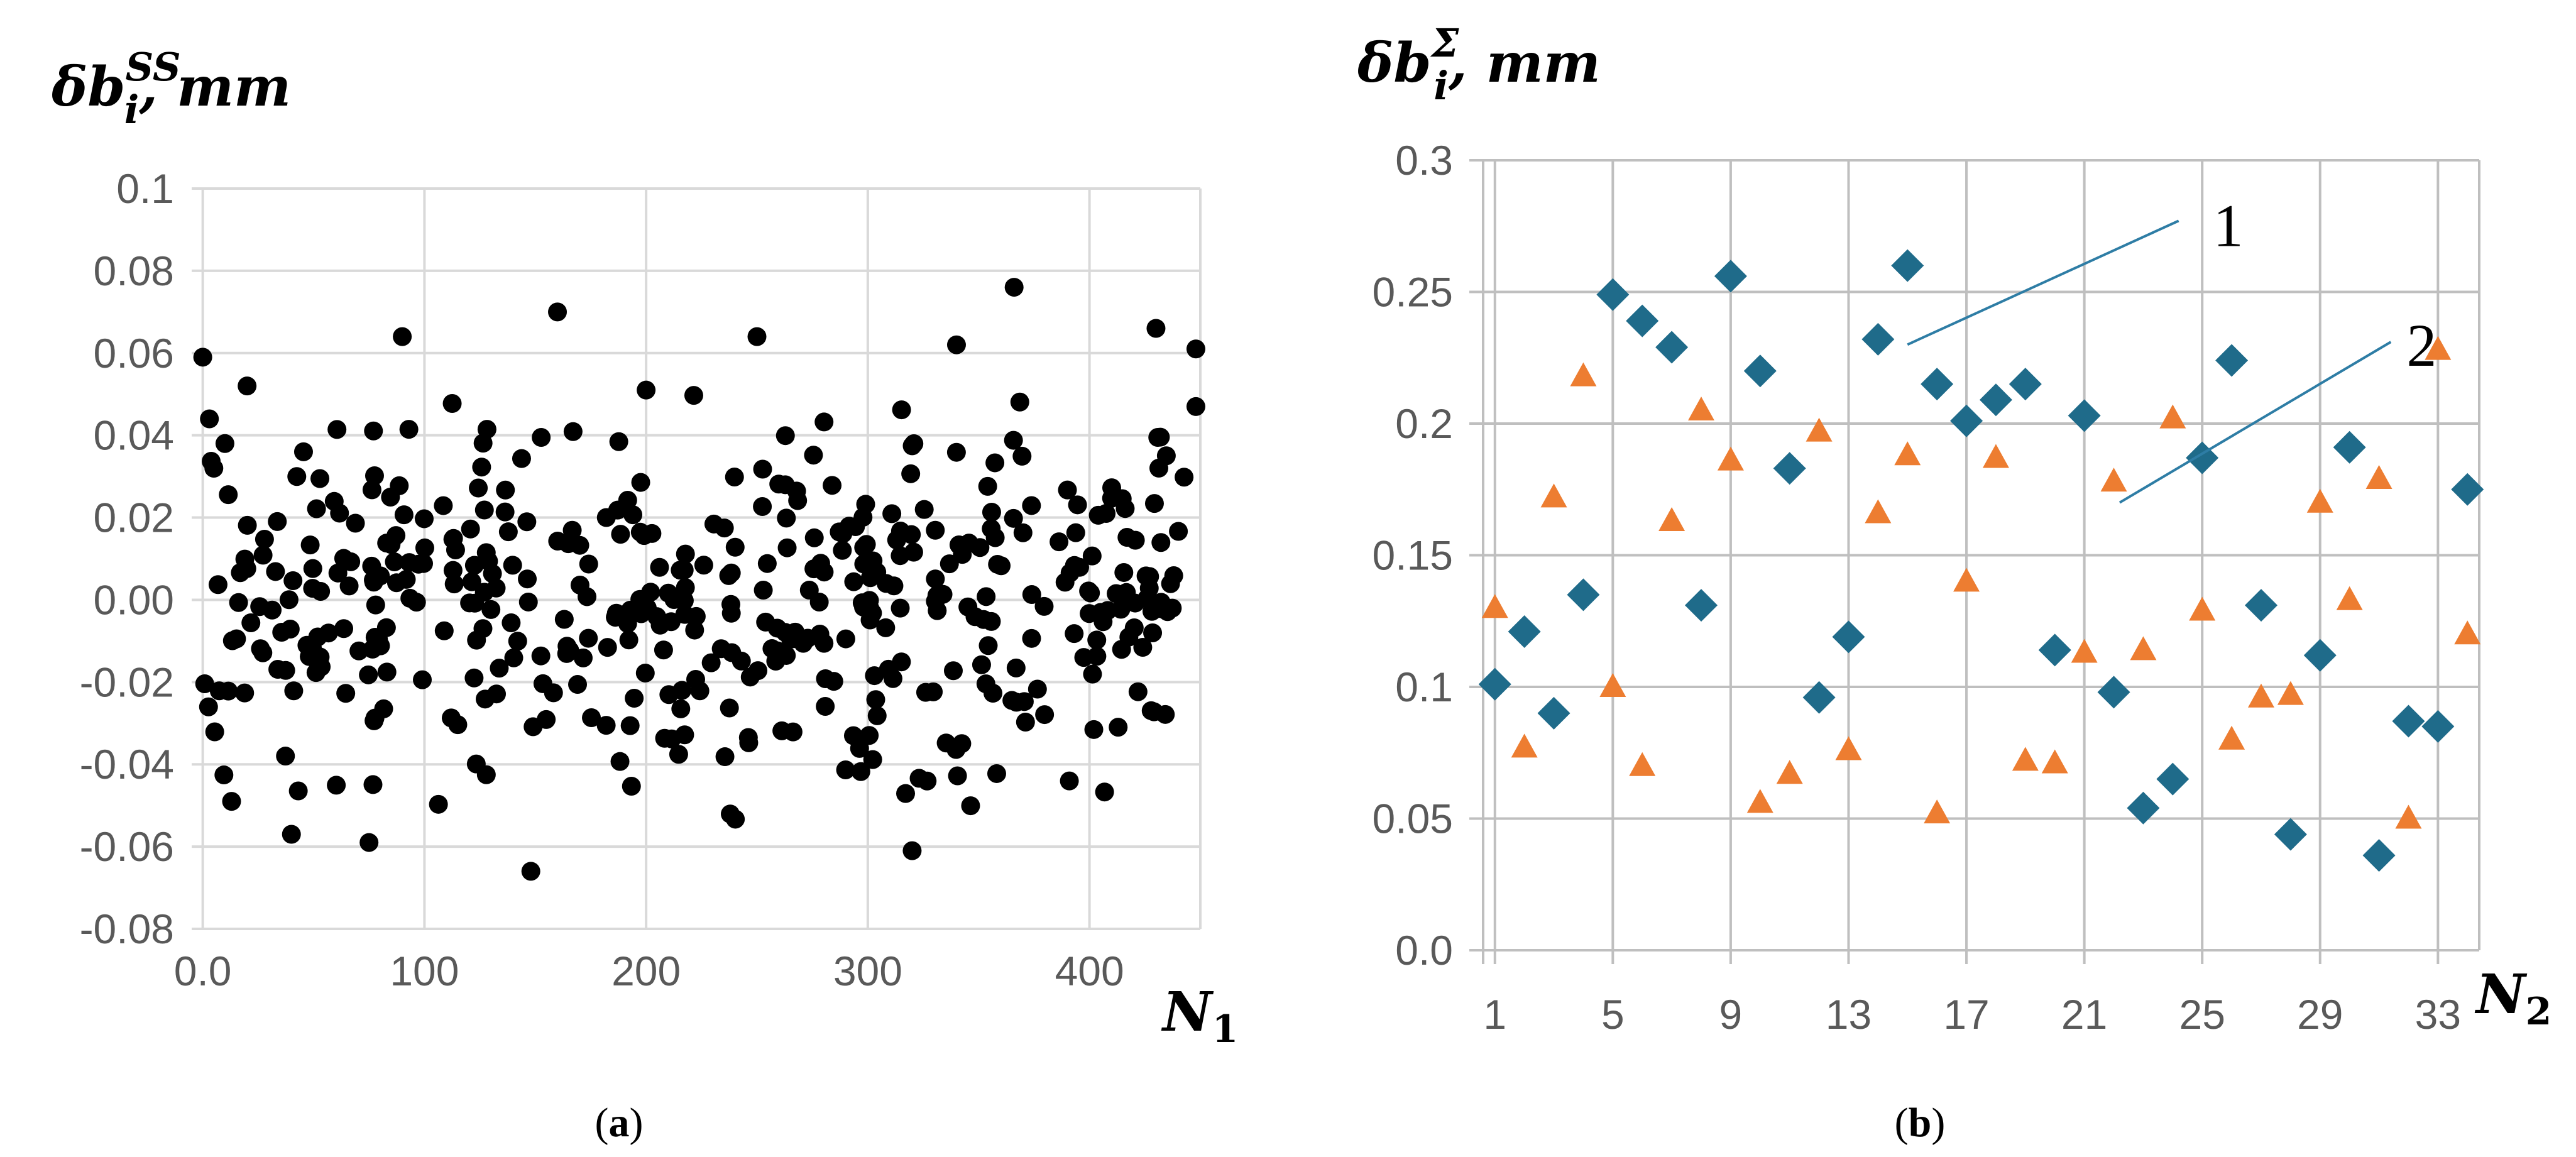 The image size is (2576, 1157). I want to click on chart-b-yticks: 0.3 0.25 0.2 0.15 0.1 0.05 0.0, so click(1413, 555).